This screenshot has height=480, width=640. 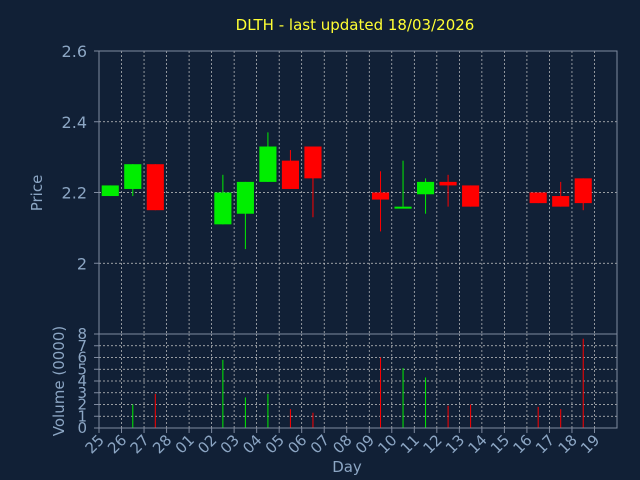 I want to click on chart-title: DLTH - last updated 18/03/2026, so click(x=355, y=25).